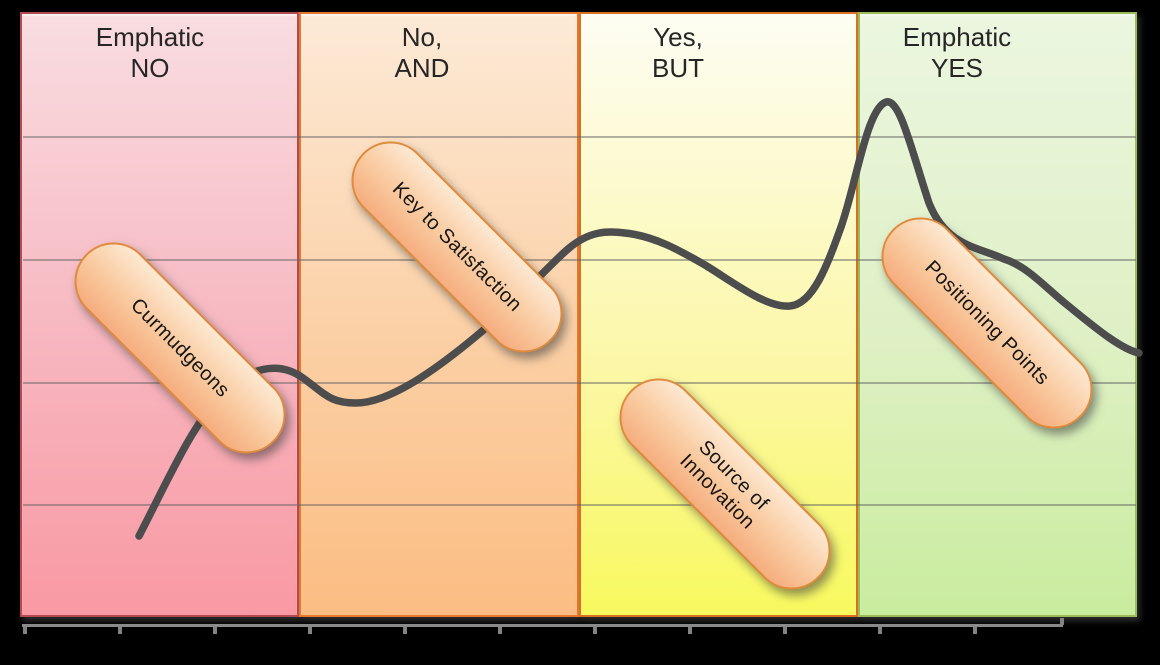 This screenshot has height=665, width=1160. What do you see at coordinates (422, 68) in the screenshot?
I see `band-header-line: AND` at bounding box center [422, 68].